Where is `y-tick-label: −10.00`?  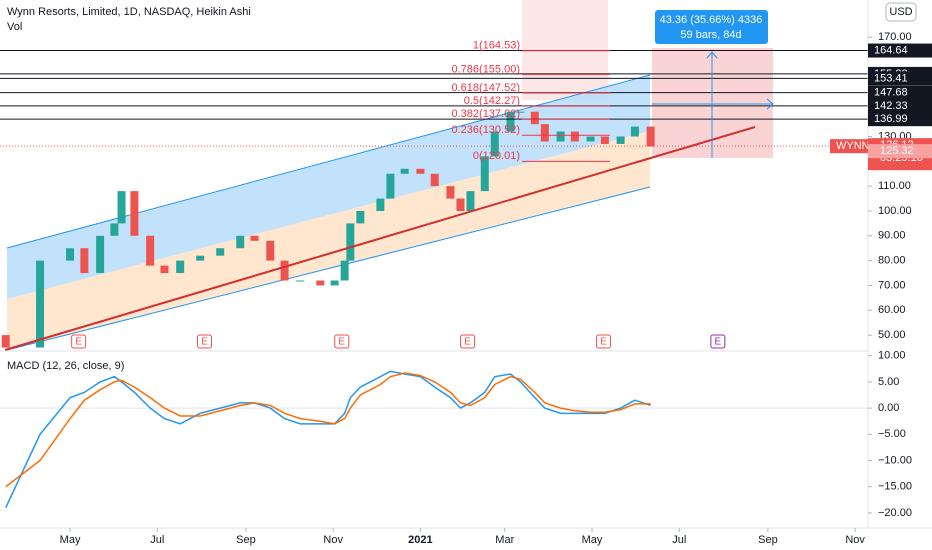
y-tick-label: −10.00 is located at coordinates (895, 460).